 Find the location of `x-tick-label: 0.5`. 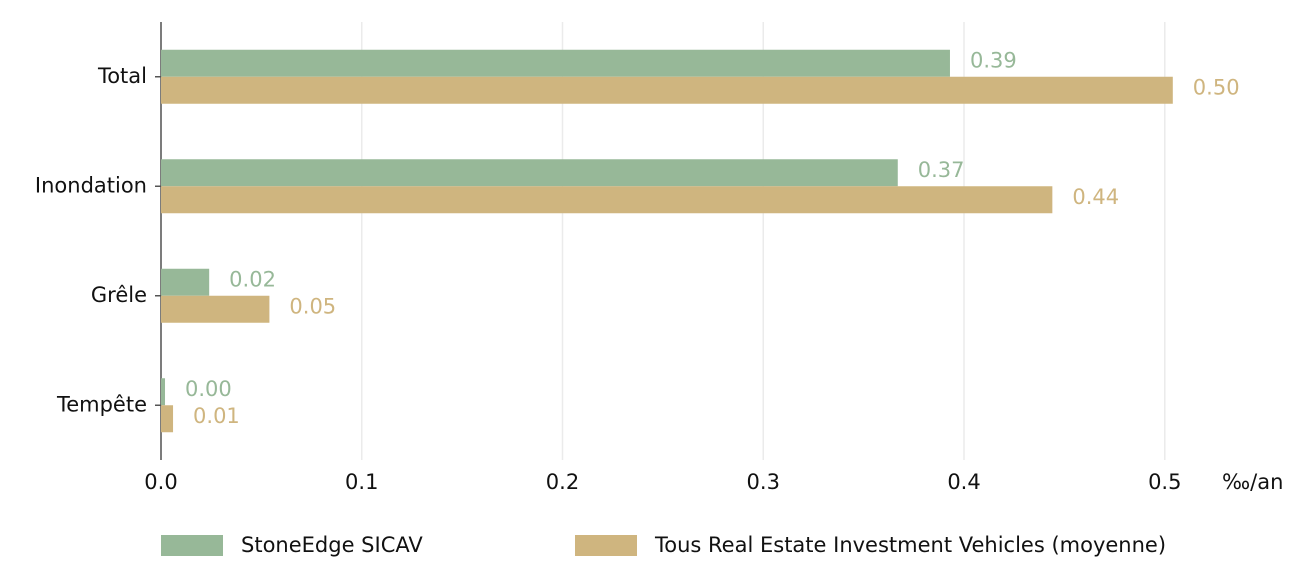

x-tick-label: 0.5 is located at coordinates (1164, 482).